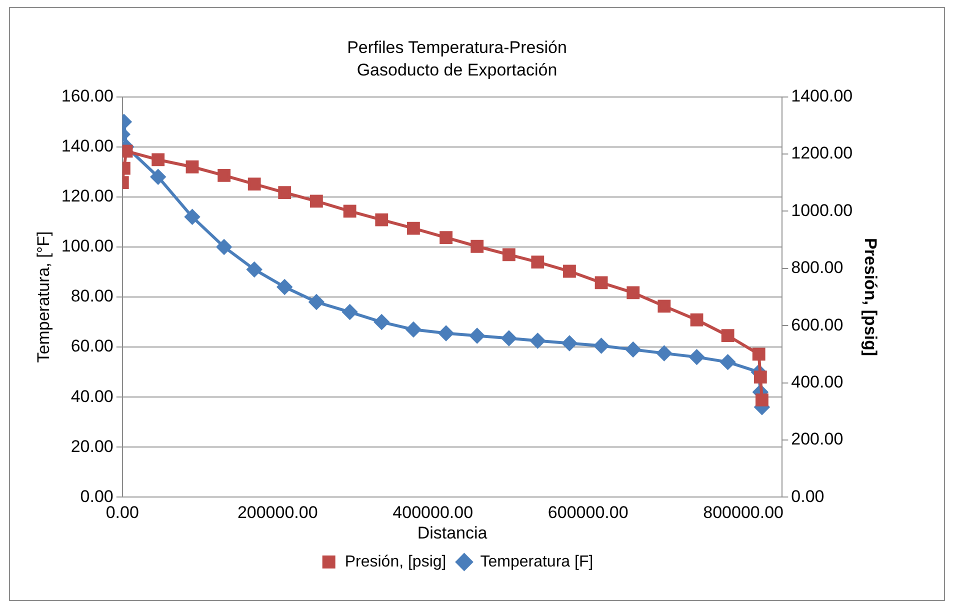 The width and height of the screenshot is (954, 605). I want to click on y-tick-label: 100.00, so click(87, 246).